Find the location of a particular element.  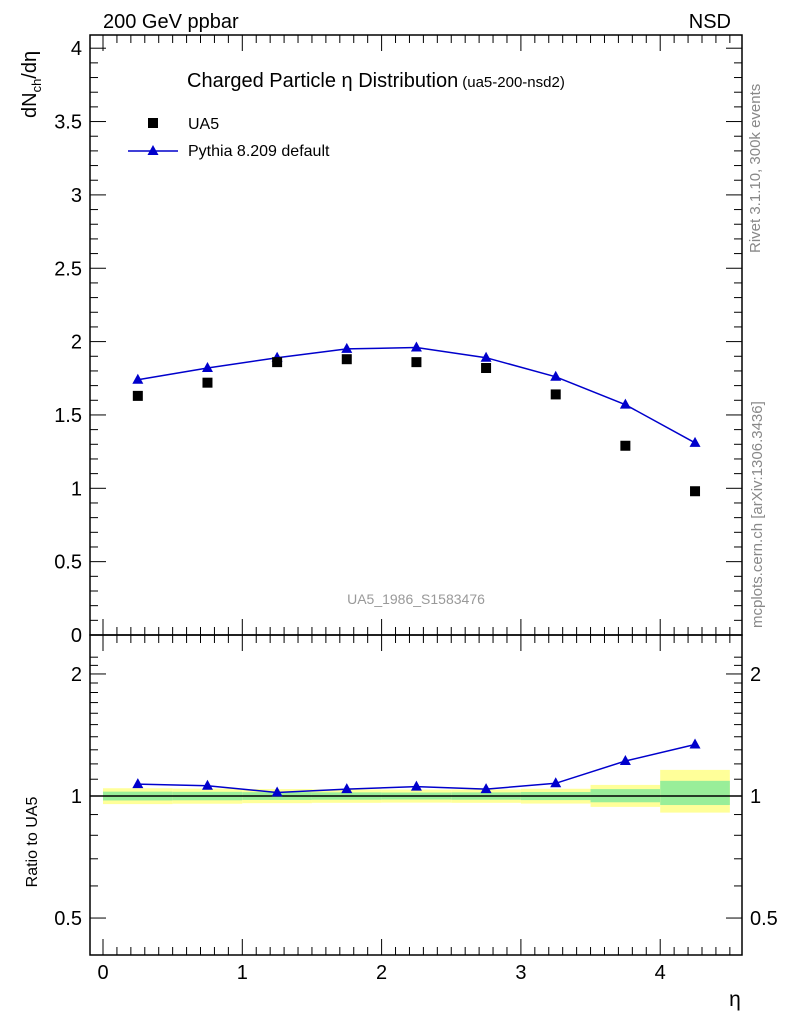

rivet-version-label: Rivet 3.1.10, 300k events is located at coordinates (755, 168).